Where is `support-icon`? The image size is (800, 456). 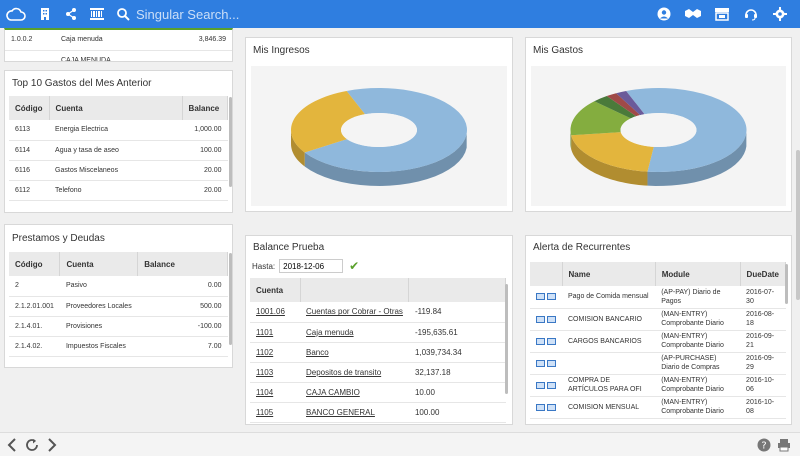
support-icon is located at coordinates (750, 14).